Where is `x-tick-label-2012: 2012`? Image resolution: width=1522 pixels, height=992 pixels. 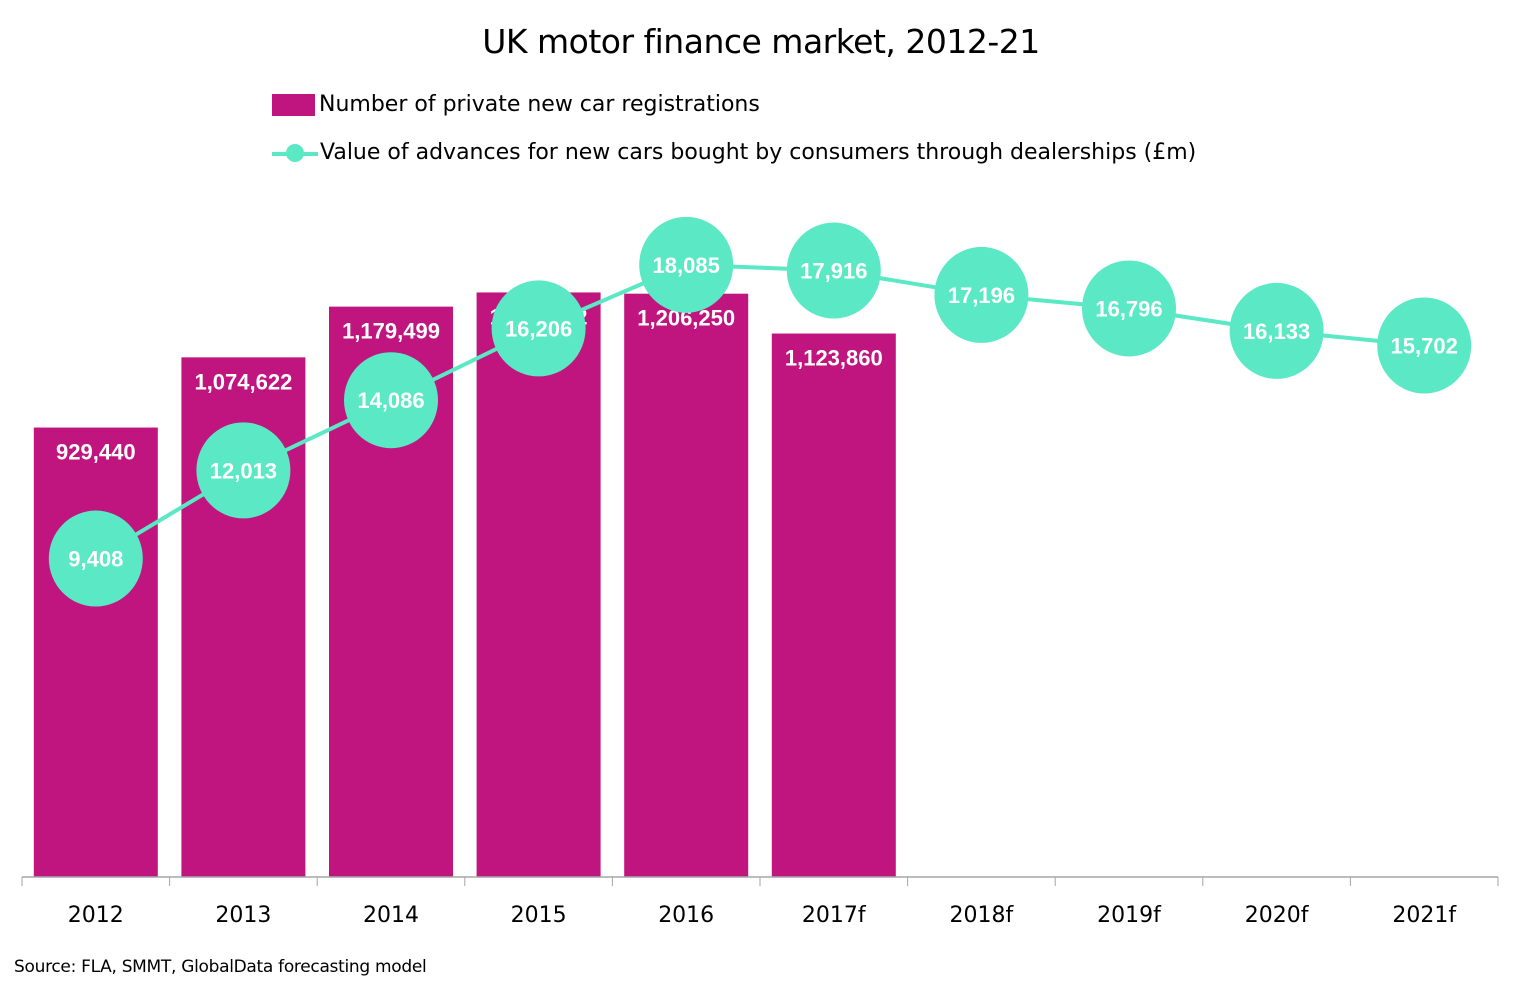 x-tick-label-2012: 2012 is located at coordinates (96, 915).